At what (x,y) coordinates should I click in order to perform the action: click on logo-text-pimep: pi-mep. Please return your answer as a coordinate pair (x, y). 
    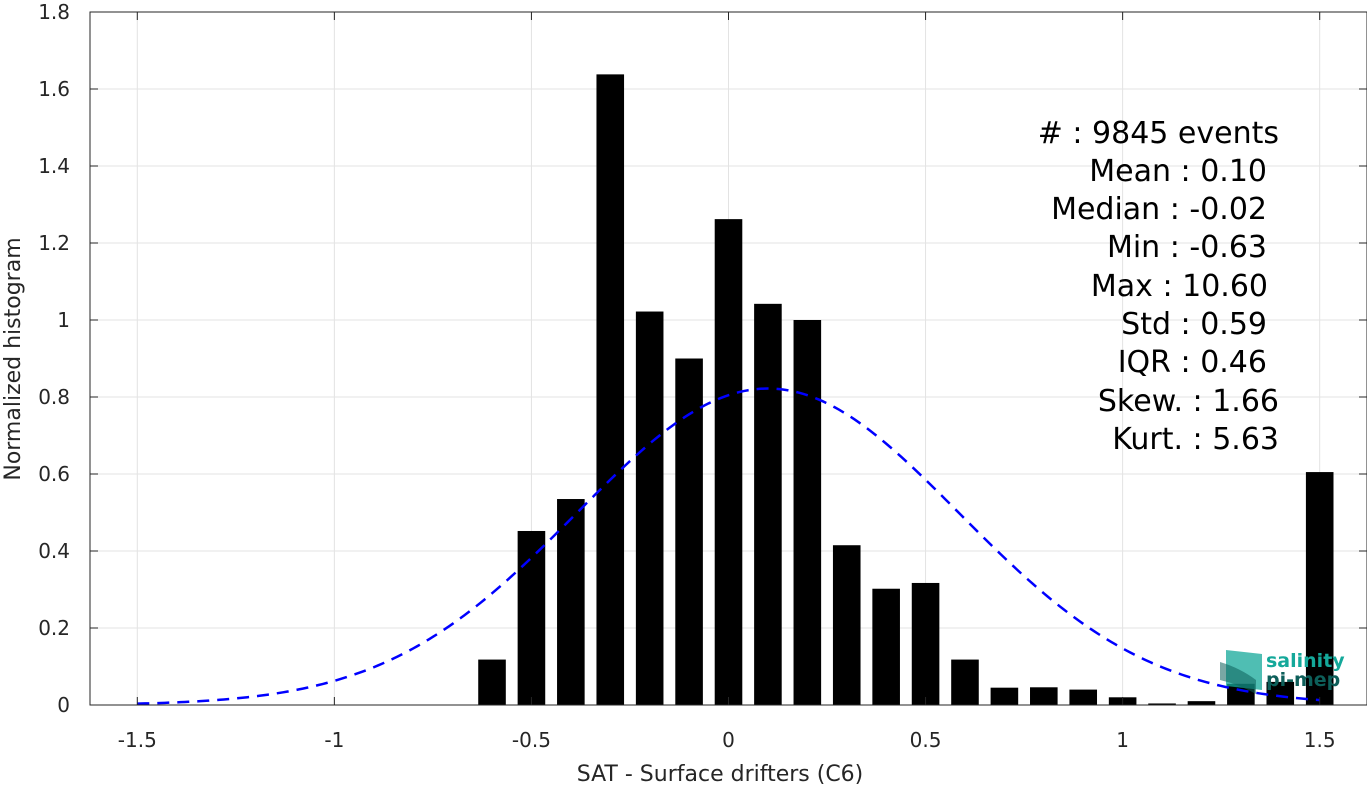
    Looking at the image, I should click on (1303, 680).